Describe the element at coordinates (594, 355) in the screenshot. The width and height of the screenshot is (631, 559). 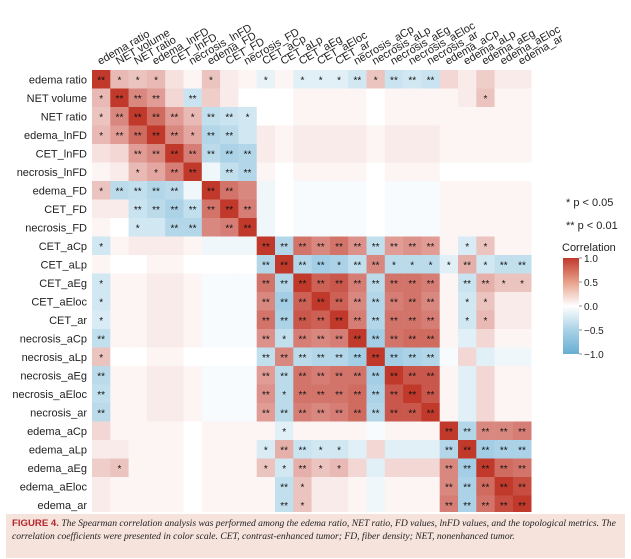
I see `legend-tick-label: −1.0` at that location.